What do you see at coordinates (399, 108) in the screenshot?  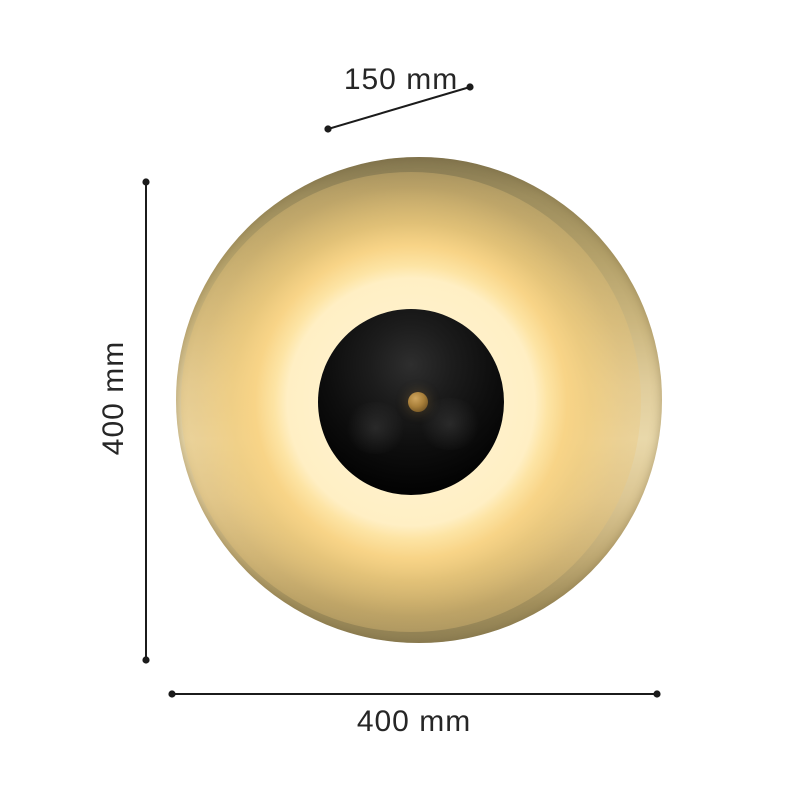 I see `depth-dimension-line` at bounding box center [399, 108].